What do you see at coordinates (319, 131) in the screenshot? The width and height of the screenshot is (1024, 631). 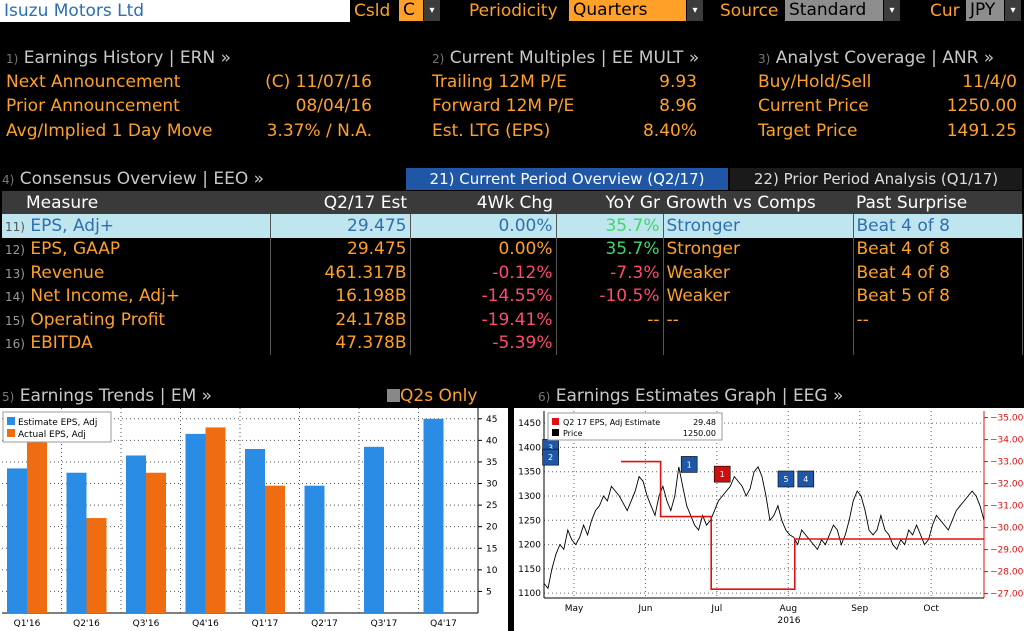 I see `day-move-value: 3.37% / N.A.` at bounding box center [319, 131].